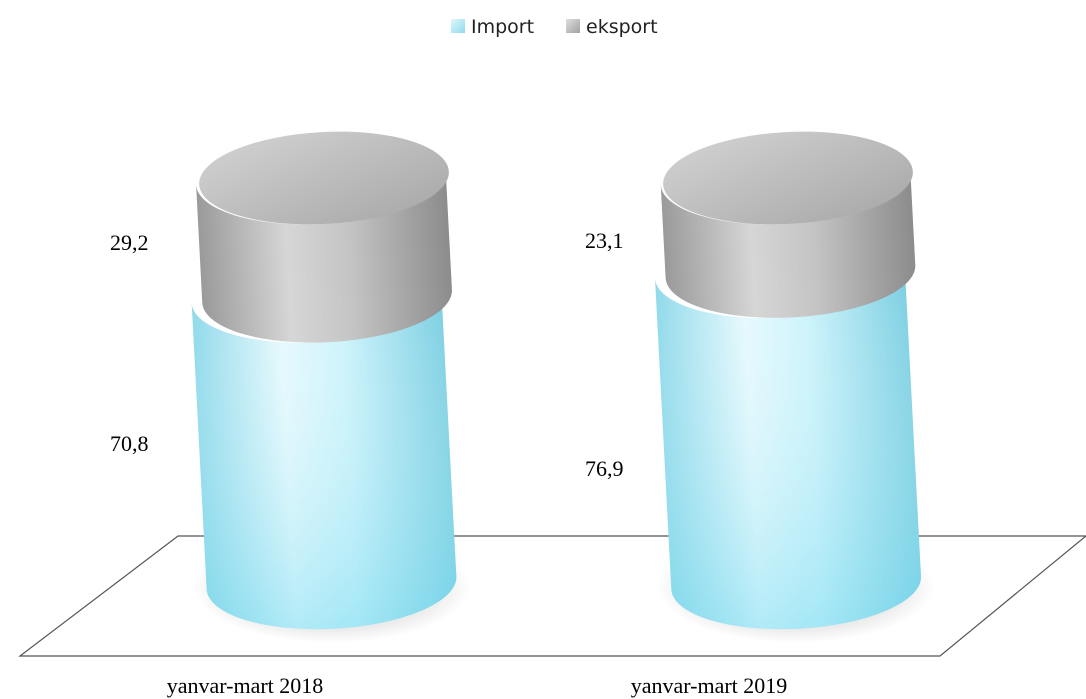  I want to click on category-label-2018: yanvar-mart 2018, so click(245, 685).